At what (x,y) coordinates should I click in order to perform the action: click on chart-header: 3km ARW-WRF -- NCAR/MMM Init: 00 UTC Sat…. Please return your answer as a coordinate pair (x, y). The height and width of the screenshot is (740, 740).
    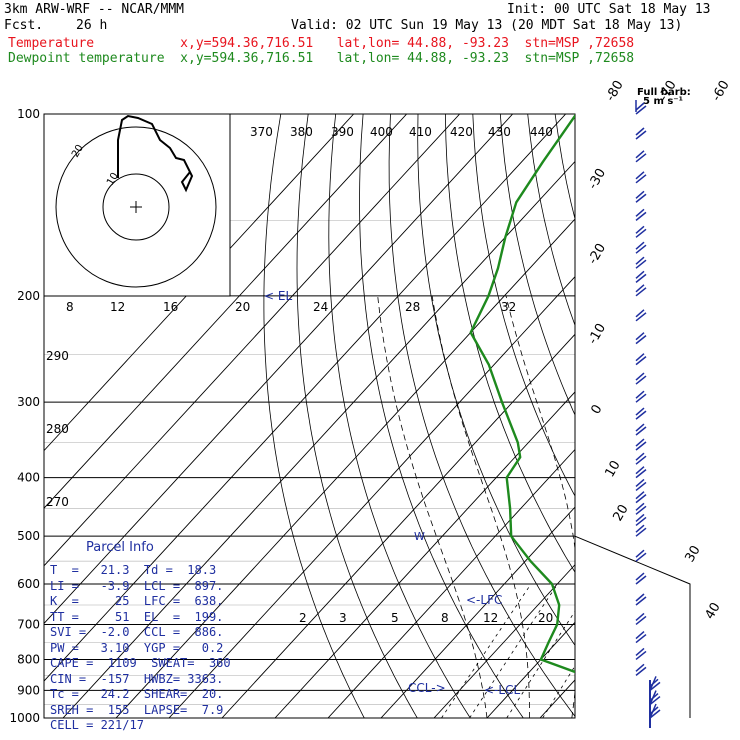
    Looking at the image, I should click on (370, 35).